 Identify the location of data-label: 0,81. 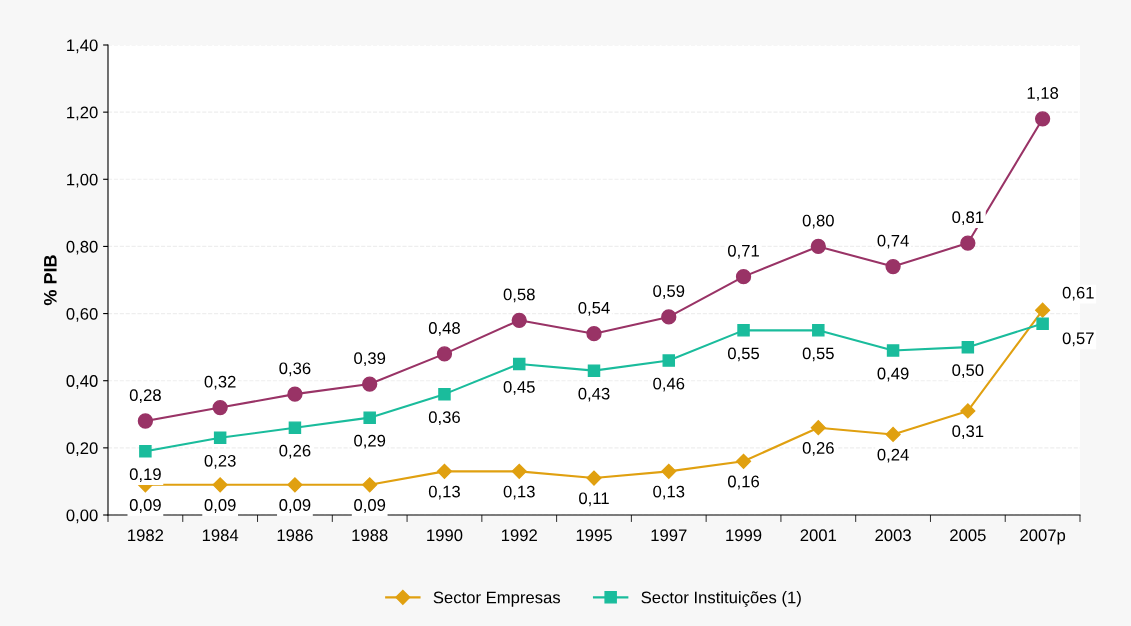
(968, 218).